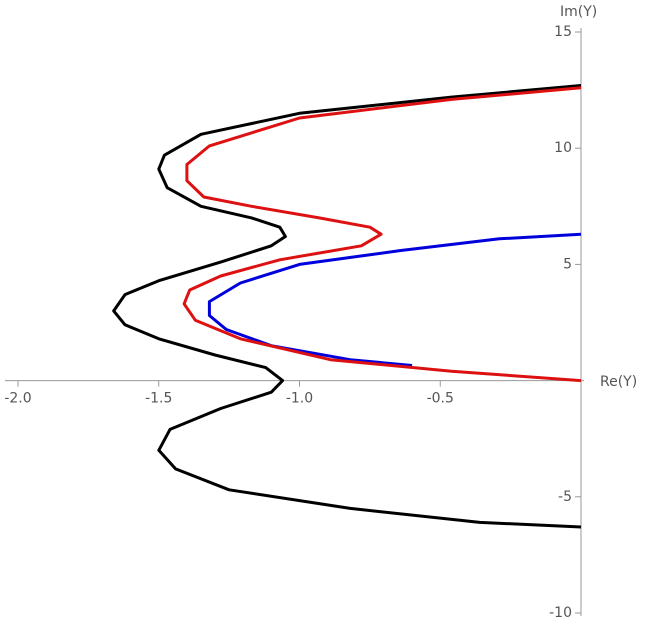 The image size is (659, 626). What do you see at coordinates (563, 32) in the screenshot?
I see `y-tick-label: 15` at bounding box center [563, 32].